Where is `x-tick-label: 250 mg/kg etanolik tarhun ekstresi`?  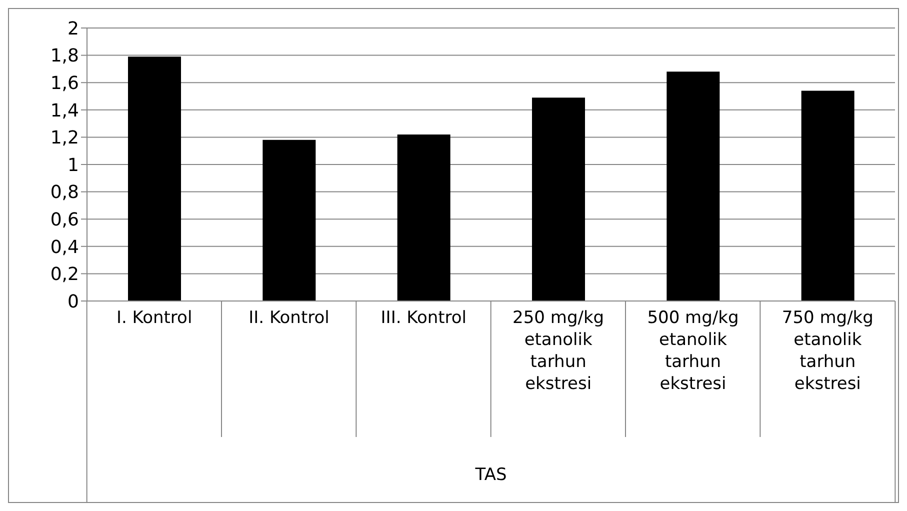
x-tick-label: 250 mg/kg etanolik tarhun ekstresi is located at coordinates (558, 351).